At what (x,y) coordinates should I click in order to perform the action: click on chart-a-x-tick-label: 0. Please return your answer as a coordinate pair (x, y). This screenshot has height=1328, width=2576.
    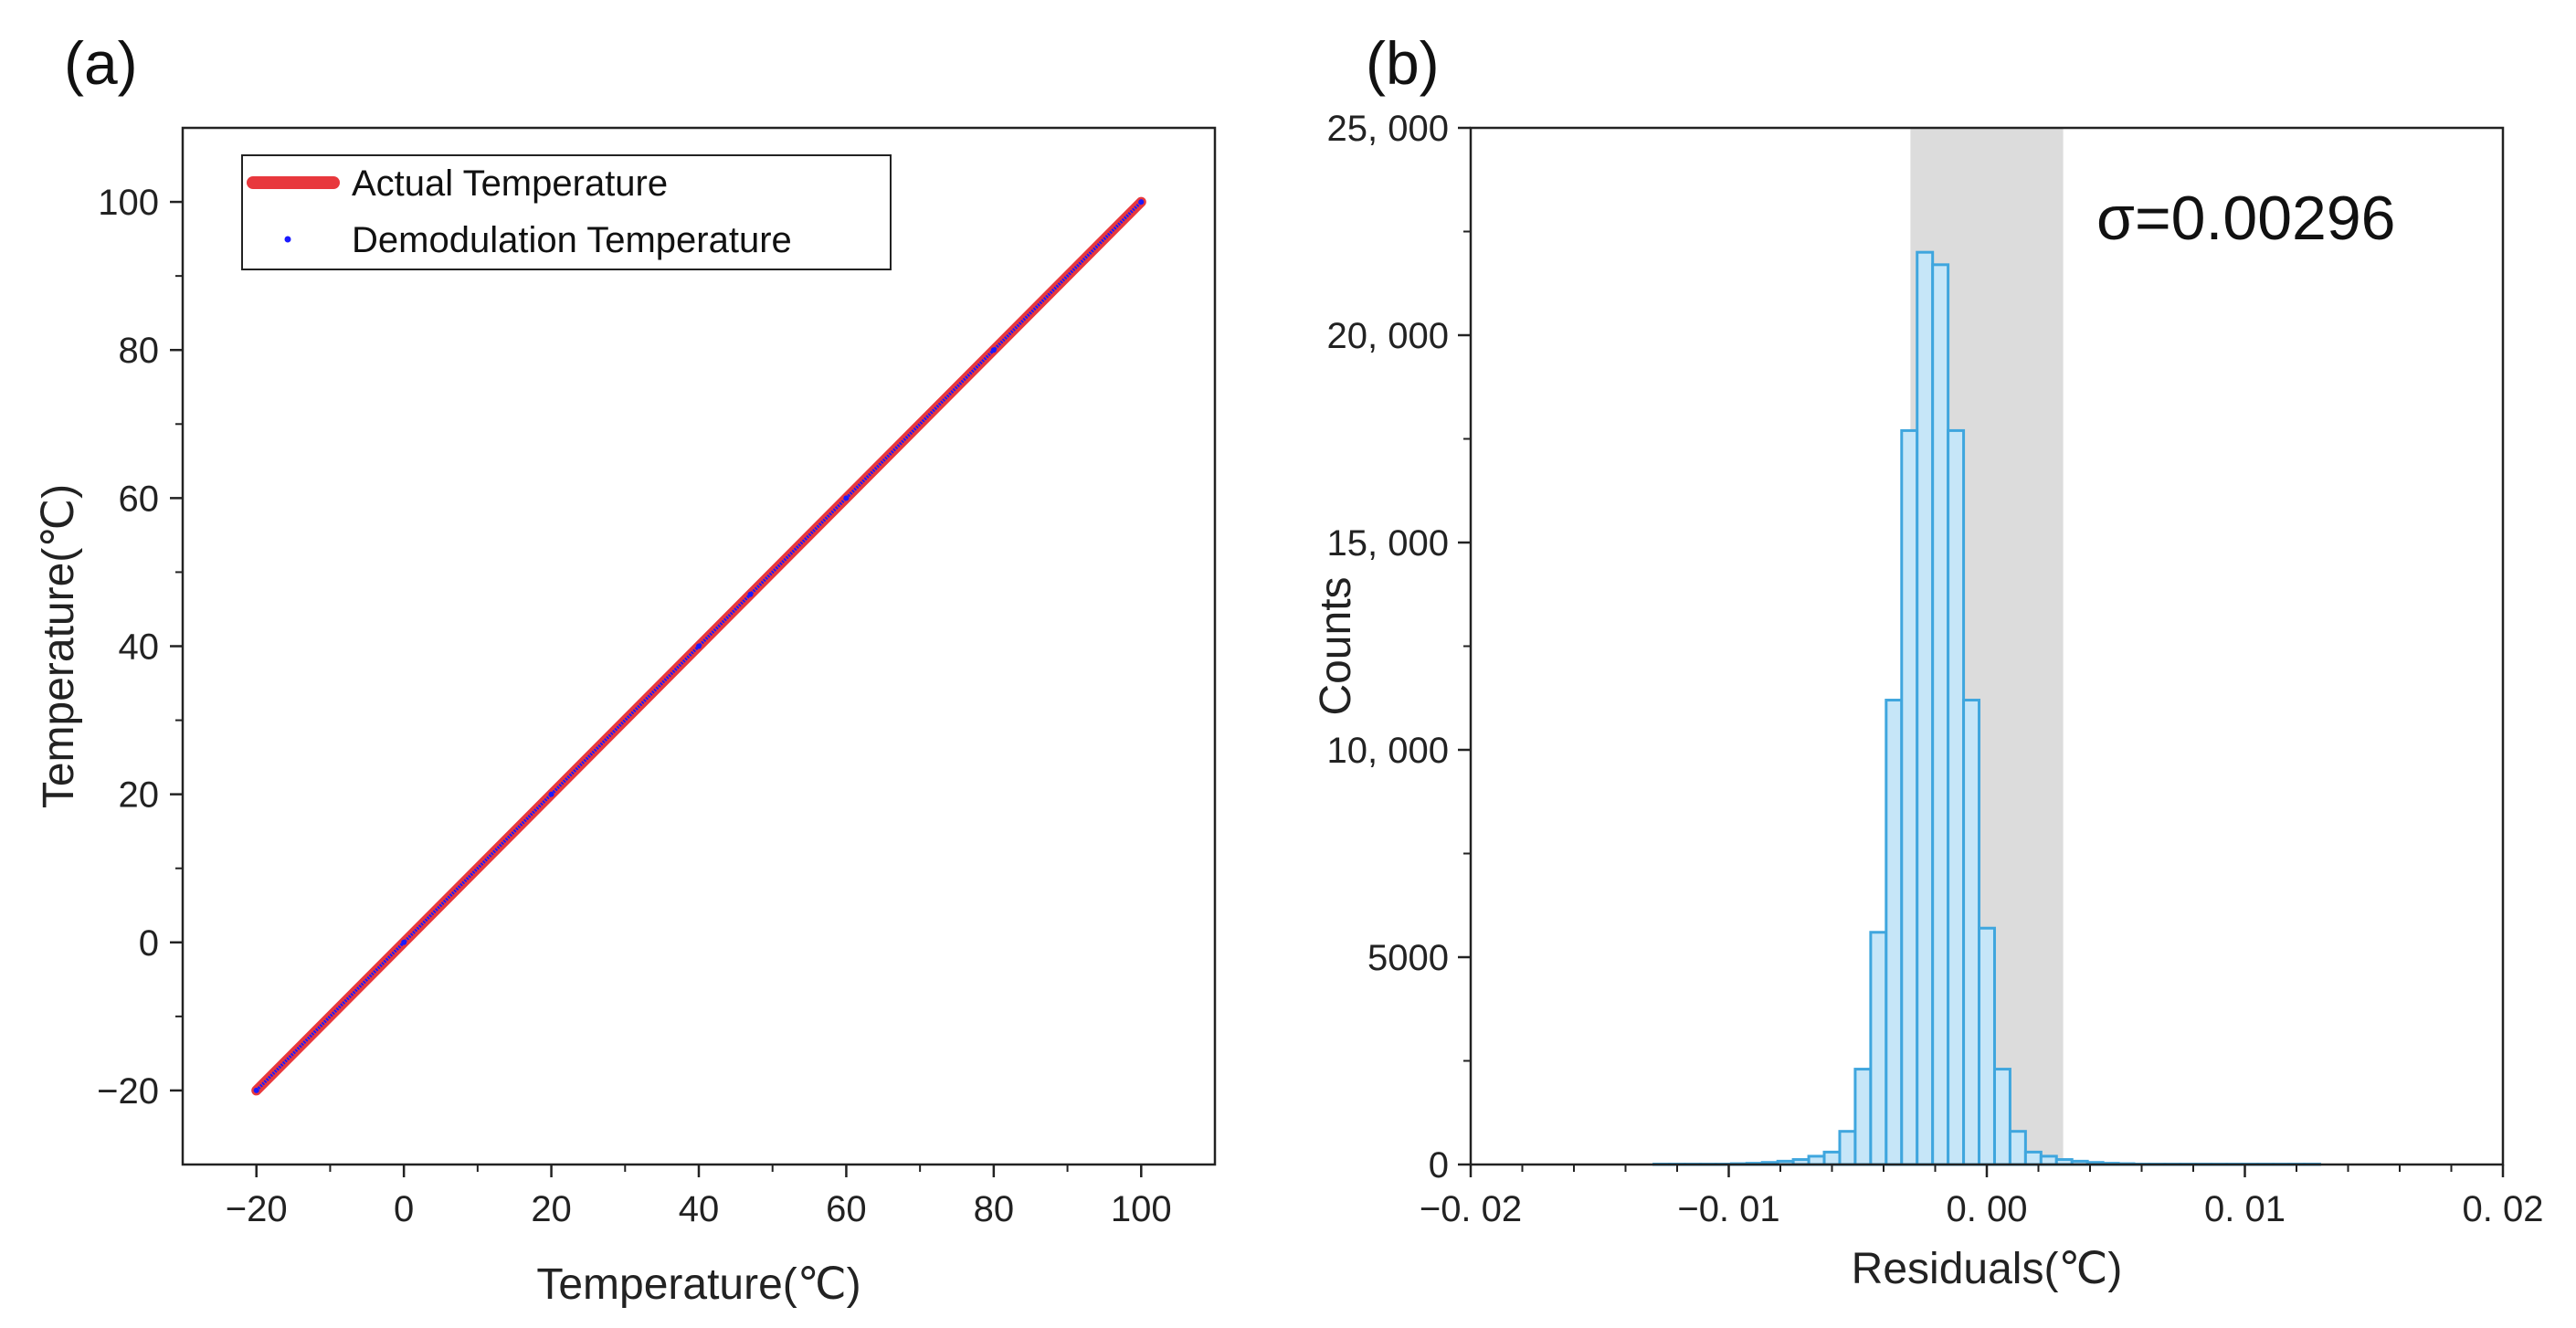
    Looking at the image, I should click on (404, 1209).